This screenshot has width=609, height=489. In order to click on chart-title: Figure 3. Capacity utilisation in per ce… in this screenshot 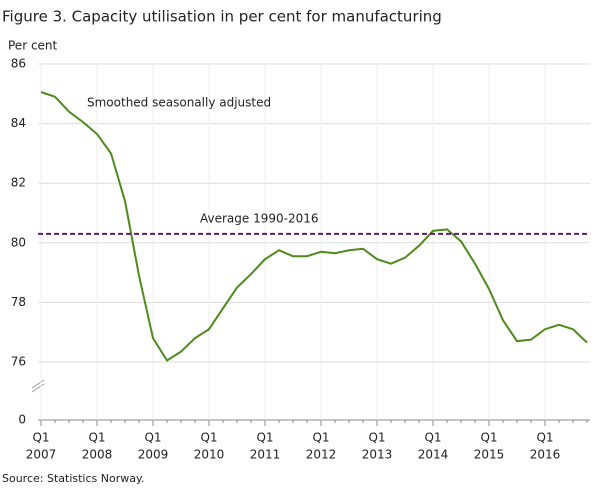, I will do `click(222, 17)`.